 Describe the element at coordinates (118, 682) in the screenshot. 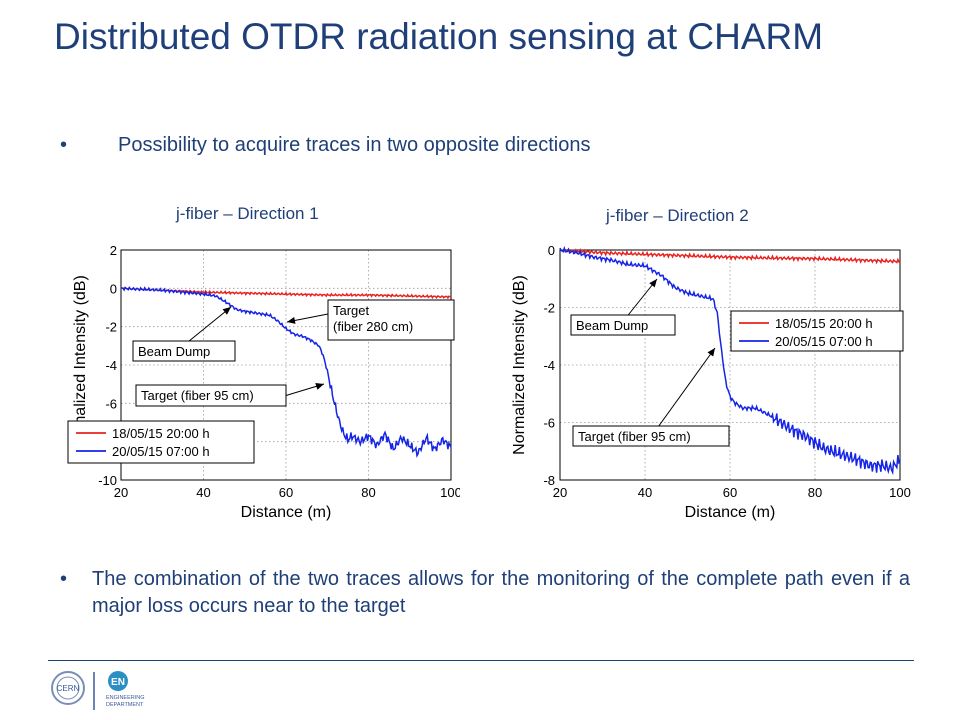

I see `svg-text: EN` at that location.